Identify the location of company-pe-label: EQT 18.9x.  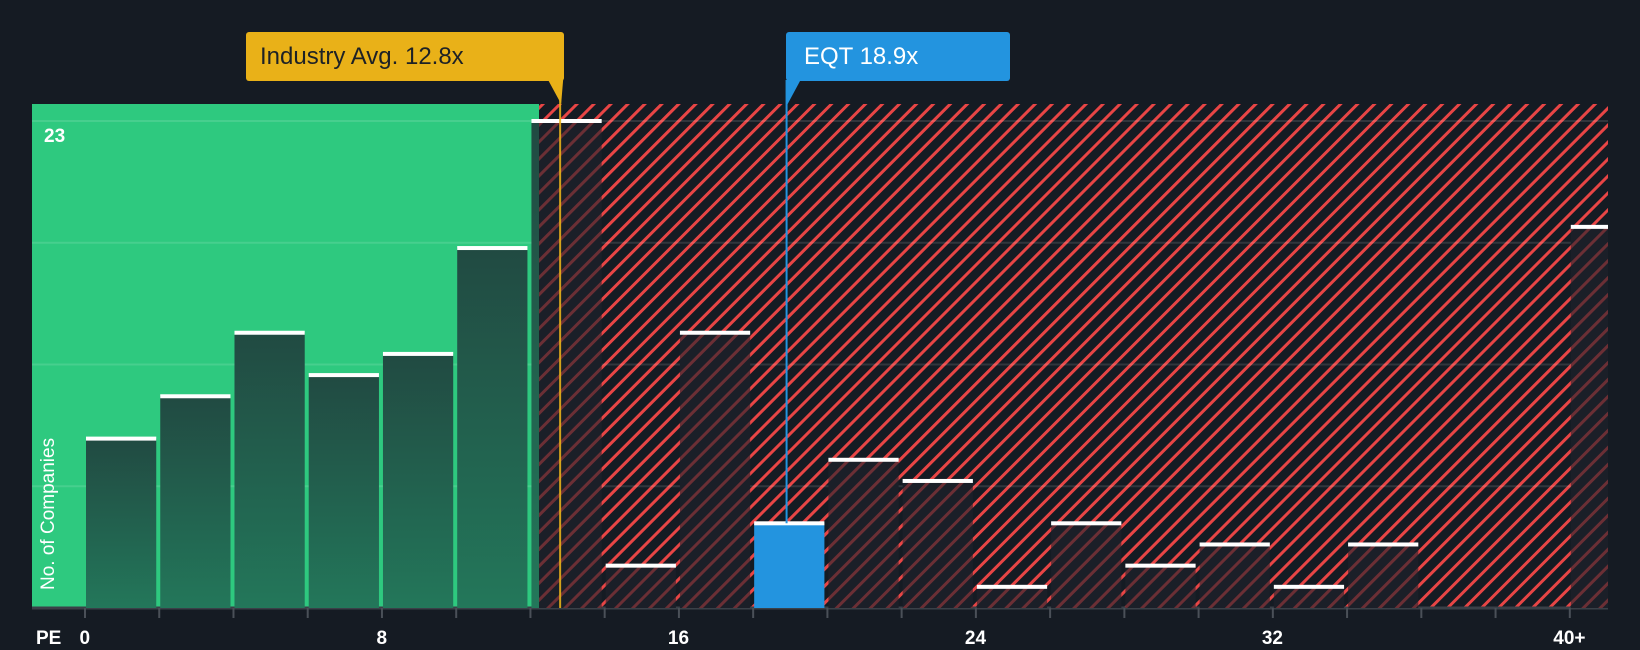
(861, 56).